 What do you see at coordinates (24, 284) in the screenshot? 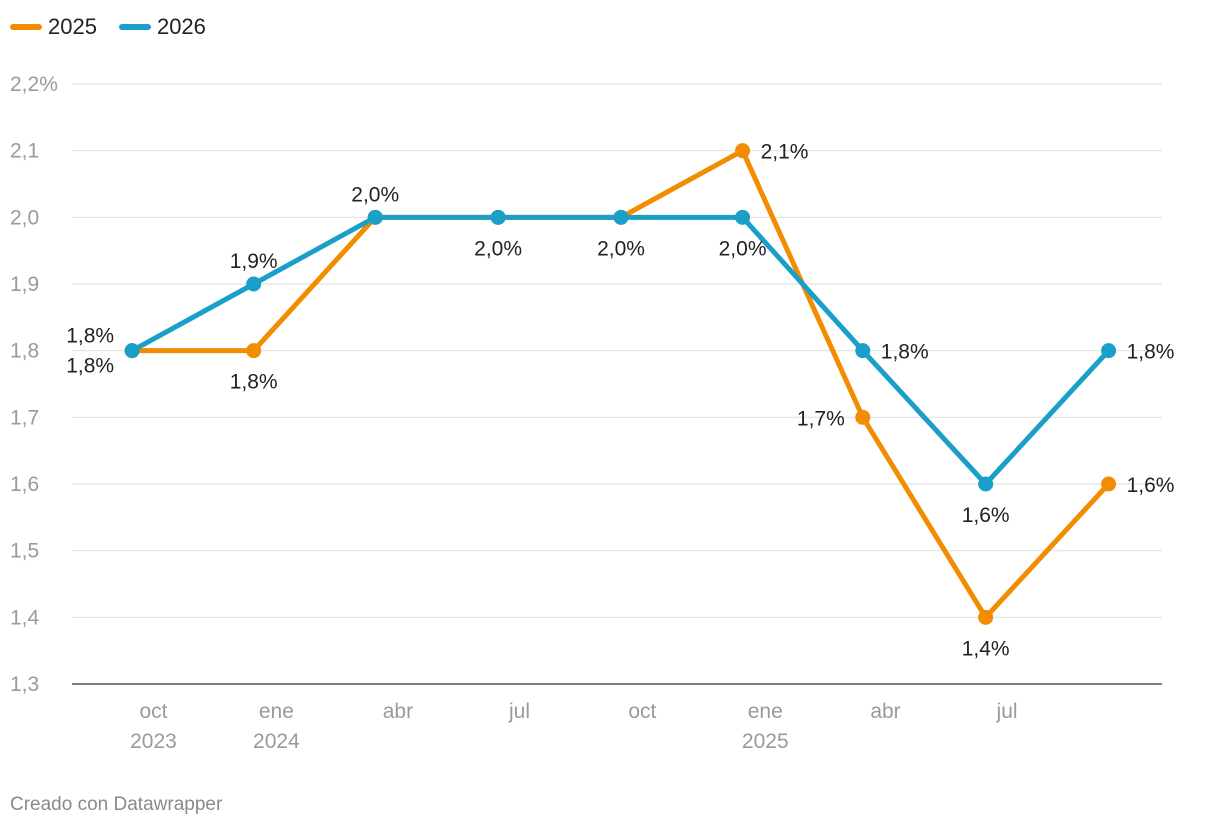
I see `y-tick-label: 1,9` at bounding box center [24, 284].